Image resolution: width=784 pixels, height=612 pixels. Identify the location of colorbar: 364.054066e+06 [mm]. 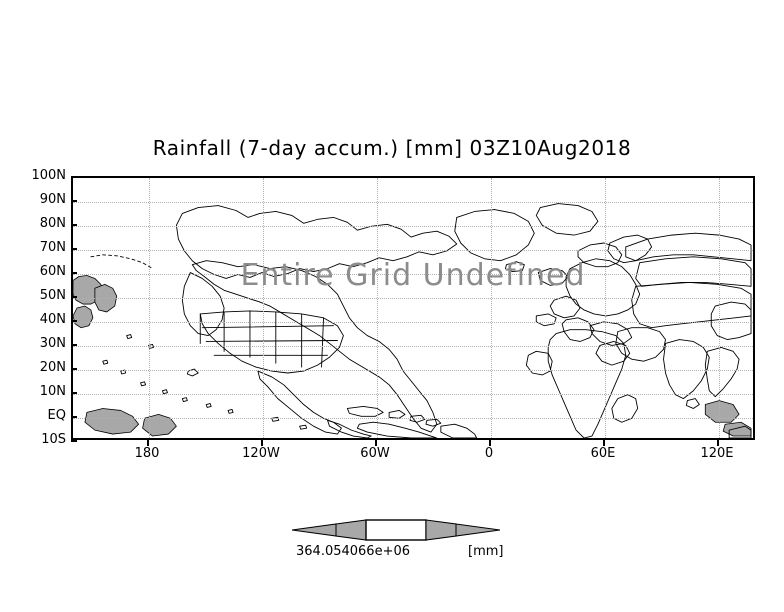
(397, 539).